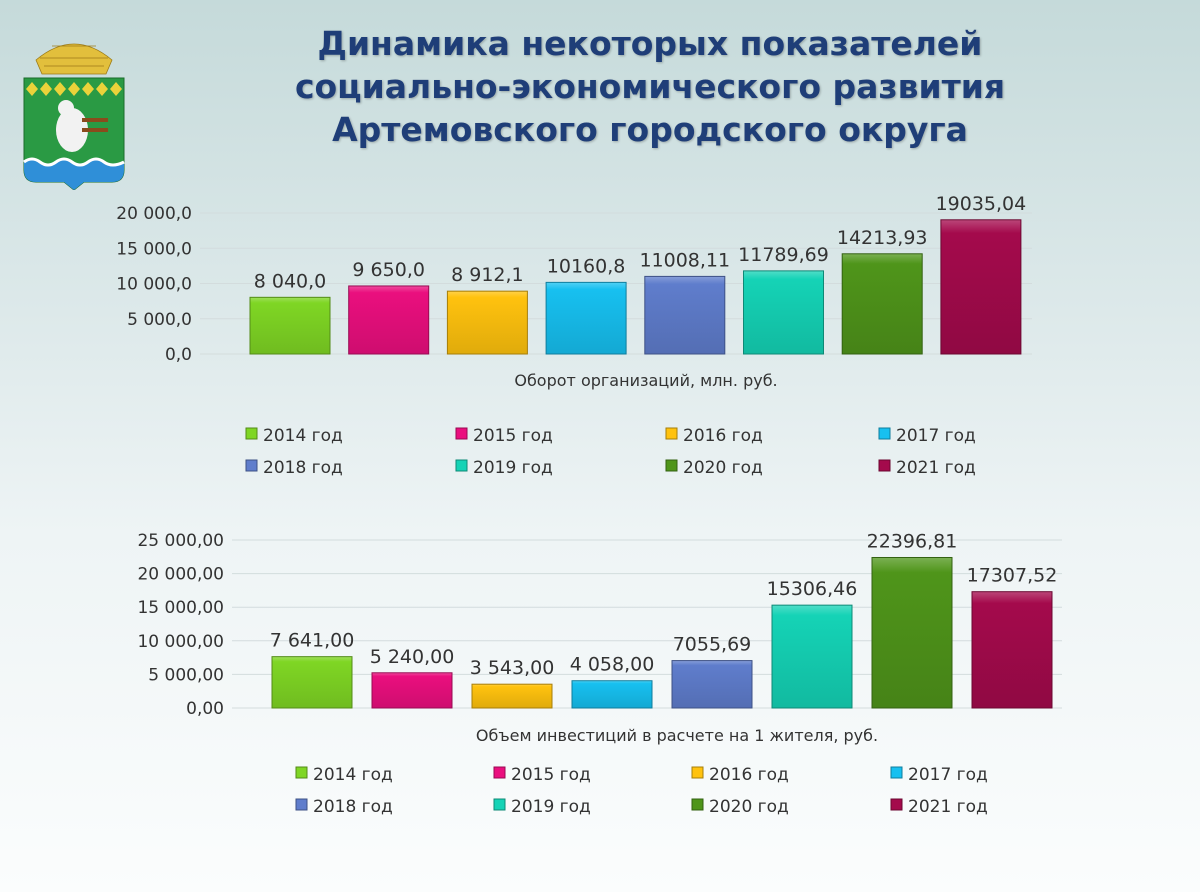 Image resolution: width=1200 pixels, height=892 pixels. What do you see at coordinates (512, 668) in the screenshot?
I see `data-label: 3 543,00` at bounding box center [512, 668].